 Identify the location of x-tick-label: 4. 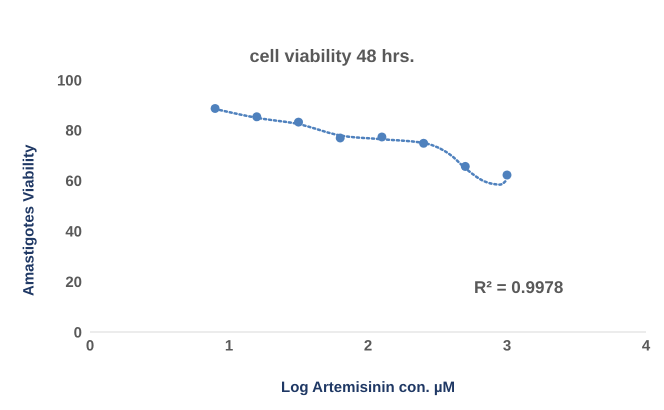
(646, 346).